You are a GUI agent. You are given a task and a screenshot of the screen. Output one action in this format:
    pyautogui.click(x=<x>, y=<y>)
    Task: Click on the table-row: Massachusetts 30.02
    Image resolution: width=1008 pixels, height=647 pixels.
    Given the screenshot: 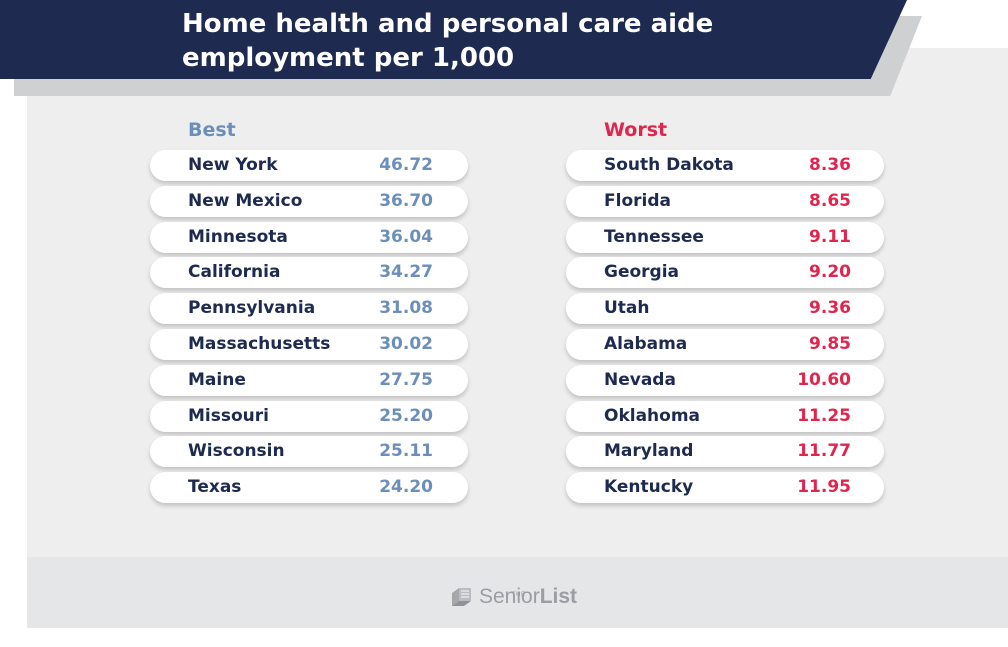 What is the action you would take?
    pyautogui.click(x=309, y=344)
    